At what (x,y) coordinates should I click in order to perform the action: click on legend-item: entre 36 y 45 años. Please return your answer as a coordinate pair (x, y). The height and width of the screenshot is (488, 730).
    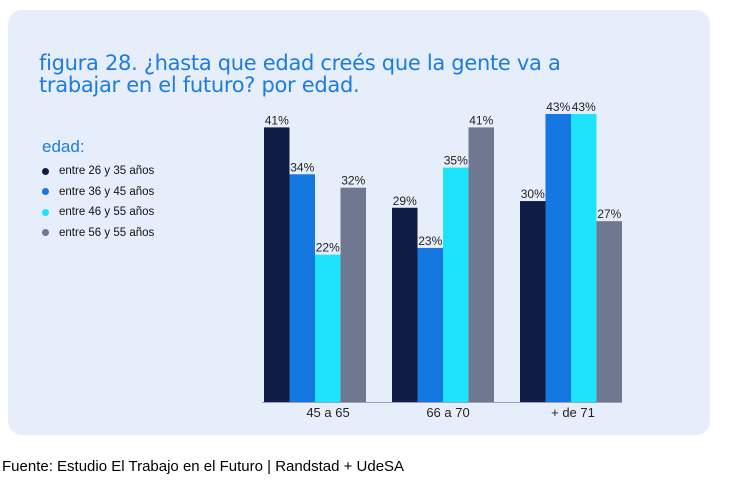
    Looking at the image, I should click on (98, 192).